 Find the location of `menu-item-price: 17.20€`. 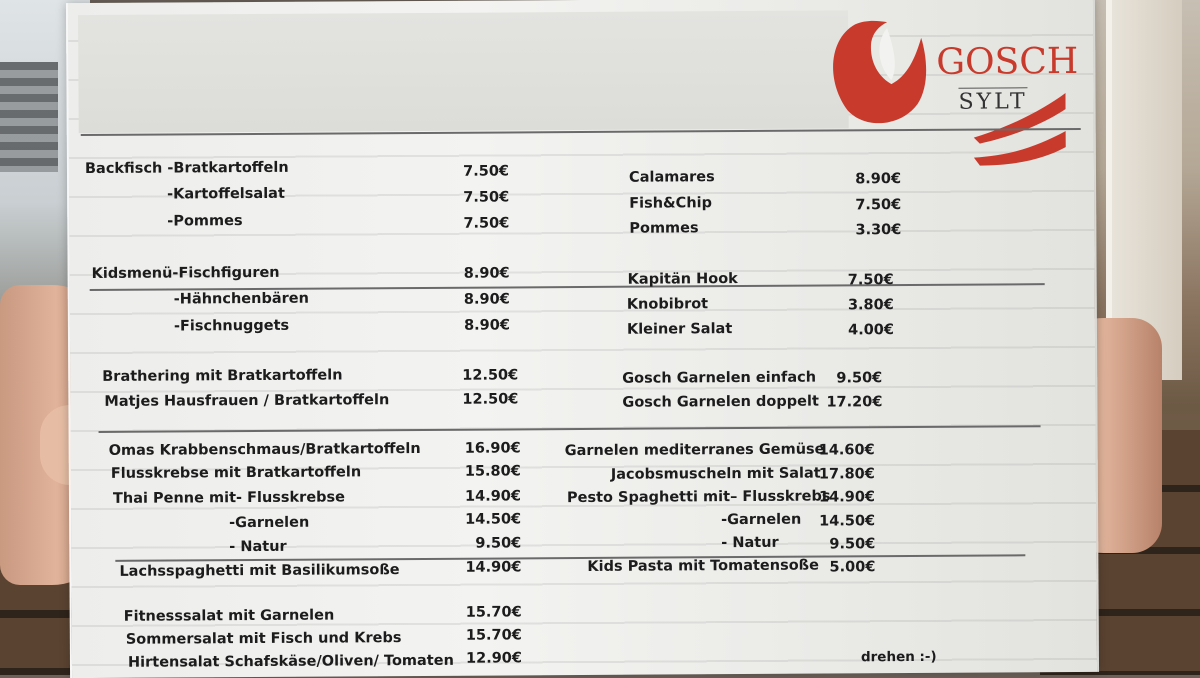

menu-item-price: 17.20€ is located at coordinates (854, 402).